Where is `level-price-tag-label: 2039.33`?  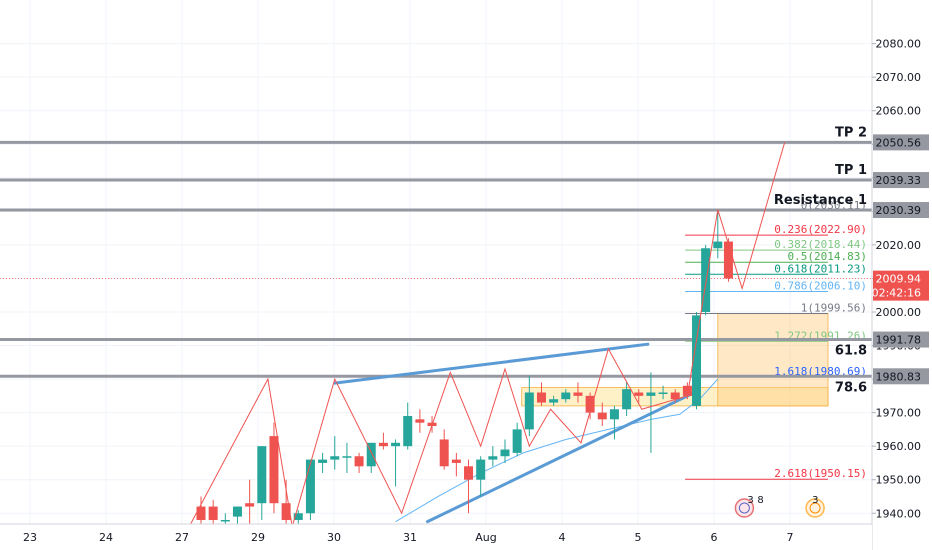
level-price-tag-label: 2039.33 is located at coordinates (899, 180).